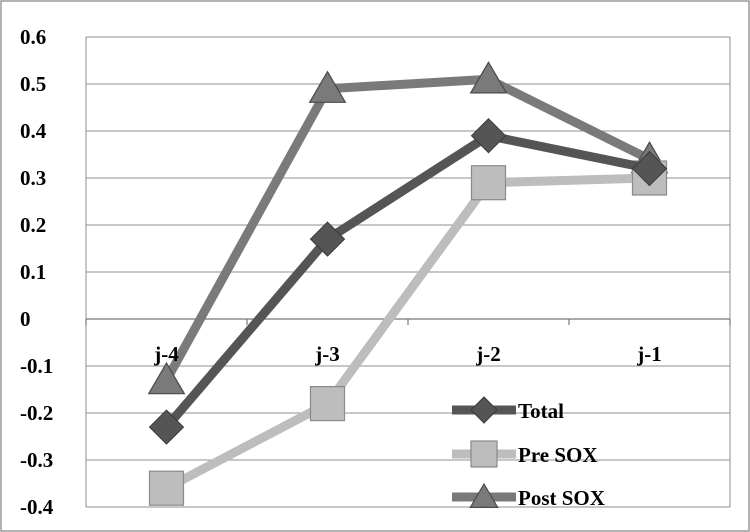 The width and height of the screenshot is (750, 532). Describe the element at coordinates (37, 507) in the screenshot. I see `y-tick-label: -0.4` at that location.